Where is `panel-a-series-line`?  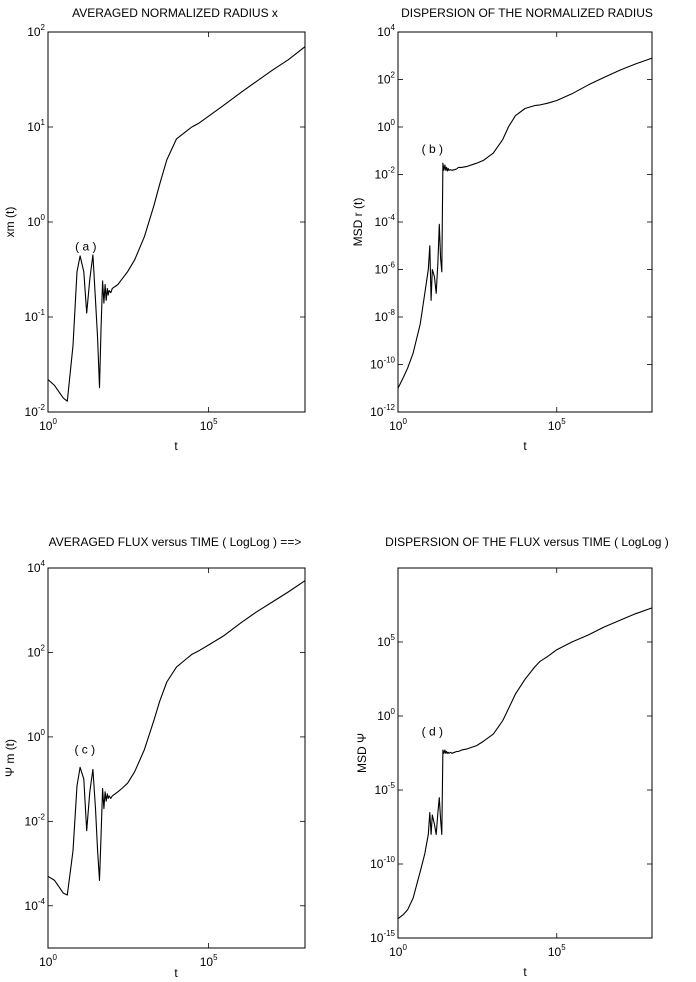 panel-a-series-line is located at coordinates (176, 224).